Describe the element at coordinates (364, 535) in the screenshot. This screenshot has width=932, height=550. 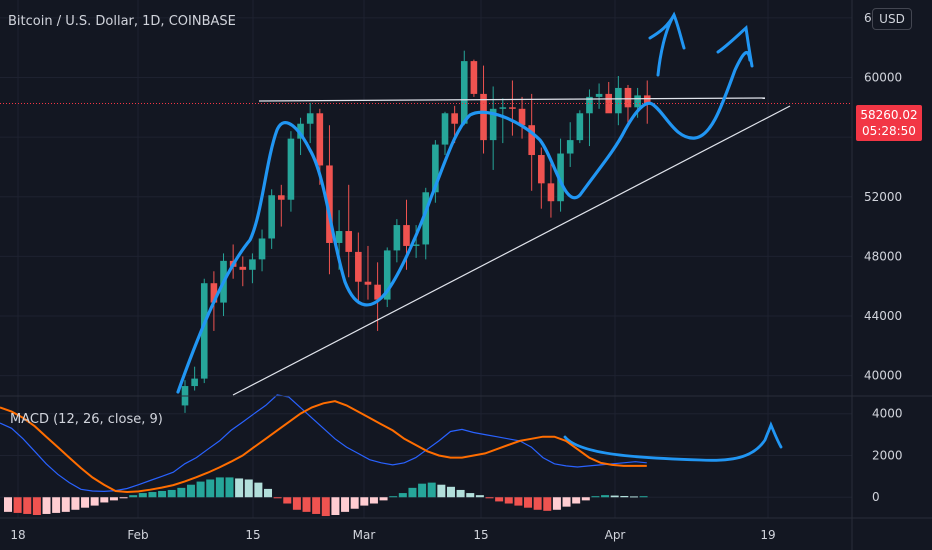
I see `x-tick-label: Mar` at that location.